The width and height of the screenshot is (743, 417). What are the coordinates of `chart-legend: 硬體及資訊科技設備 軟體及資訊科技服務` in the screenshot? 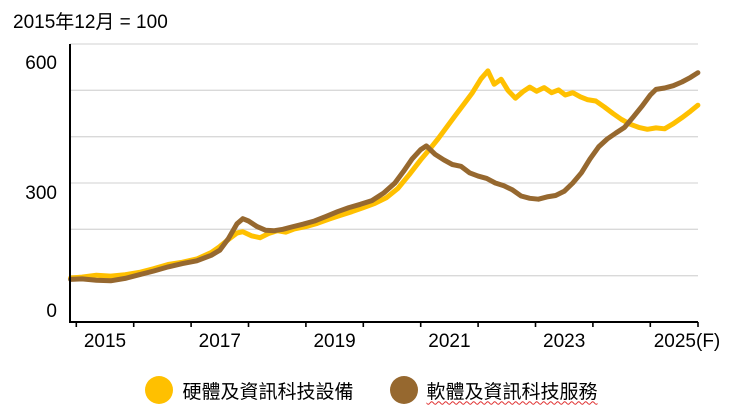 It's located at (371, 390).